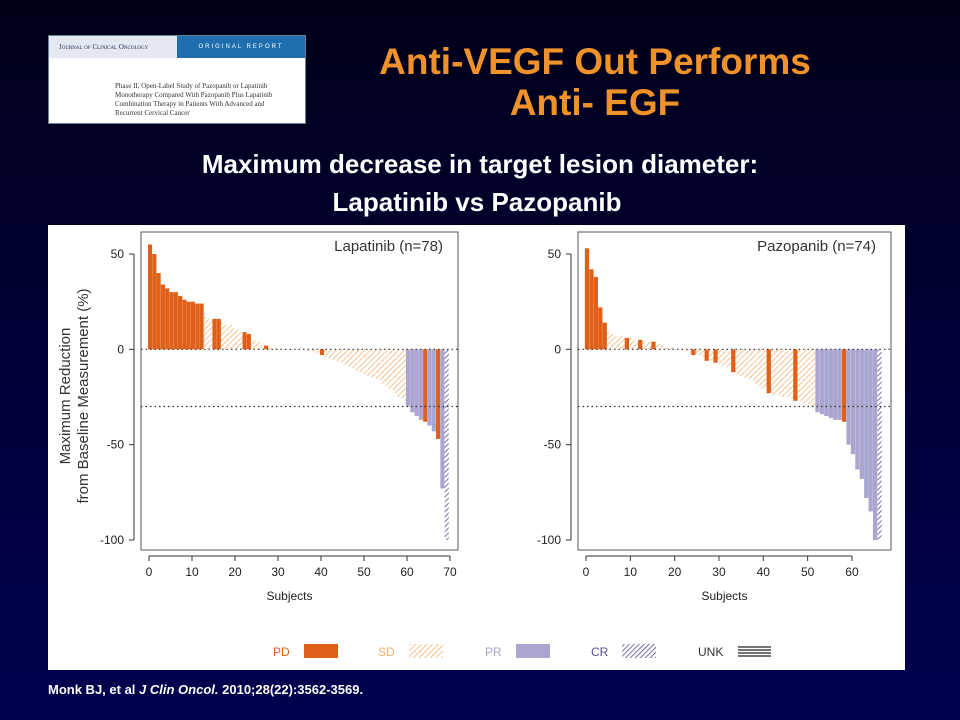 This screenshot has width=960, height=720. What do you see at coordinates (555, 254) in the screenshot?
I see `y-tick-label: 50` at bounding box center [555, 254].